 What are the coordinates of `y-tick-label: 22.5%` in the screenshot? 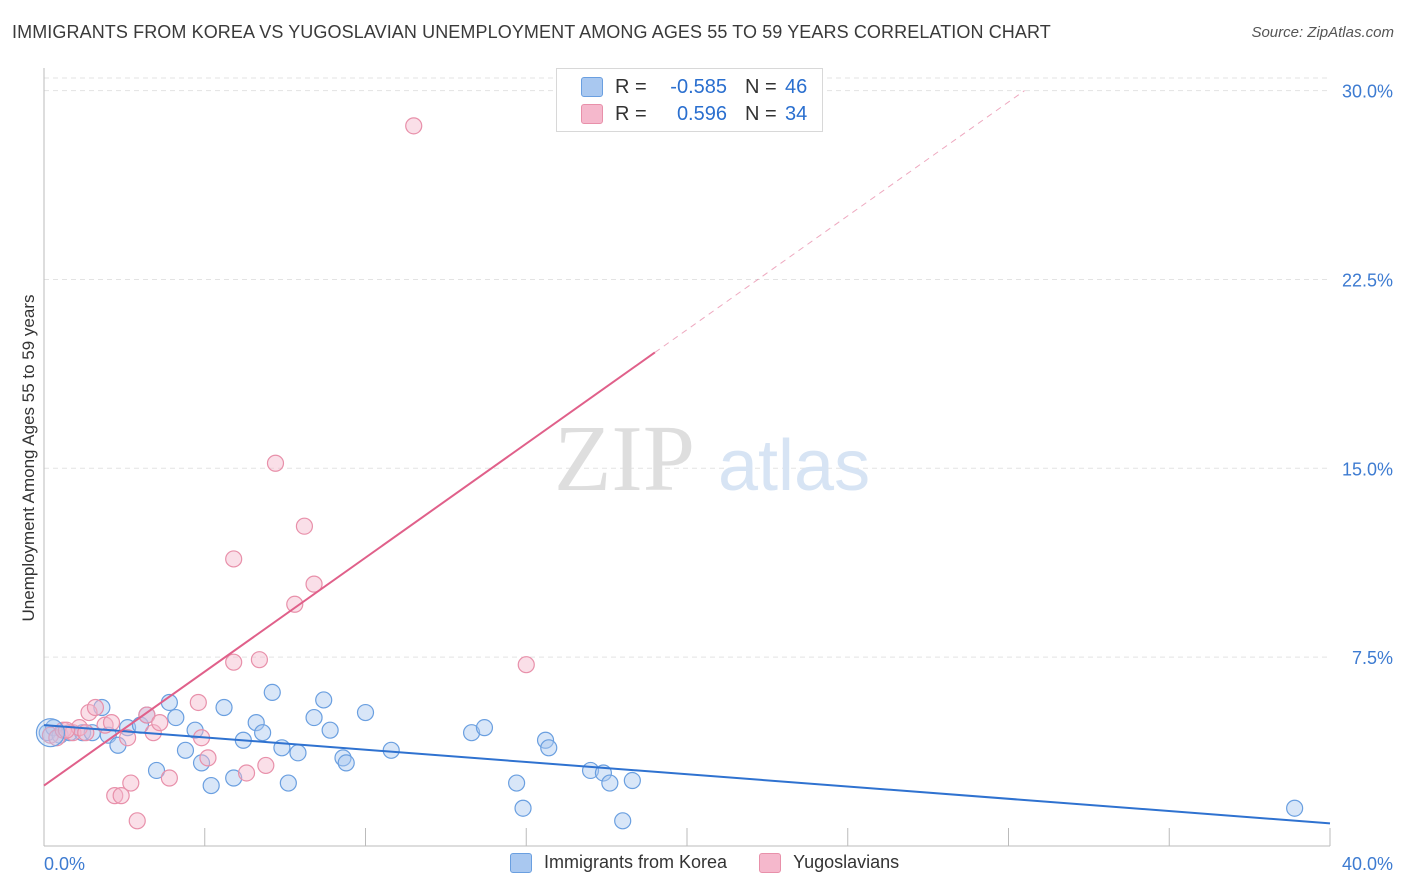 It's located at (1367, 280).